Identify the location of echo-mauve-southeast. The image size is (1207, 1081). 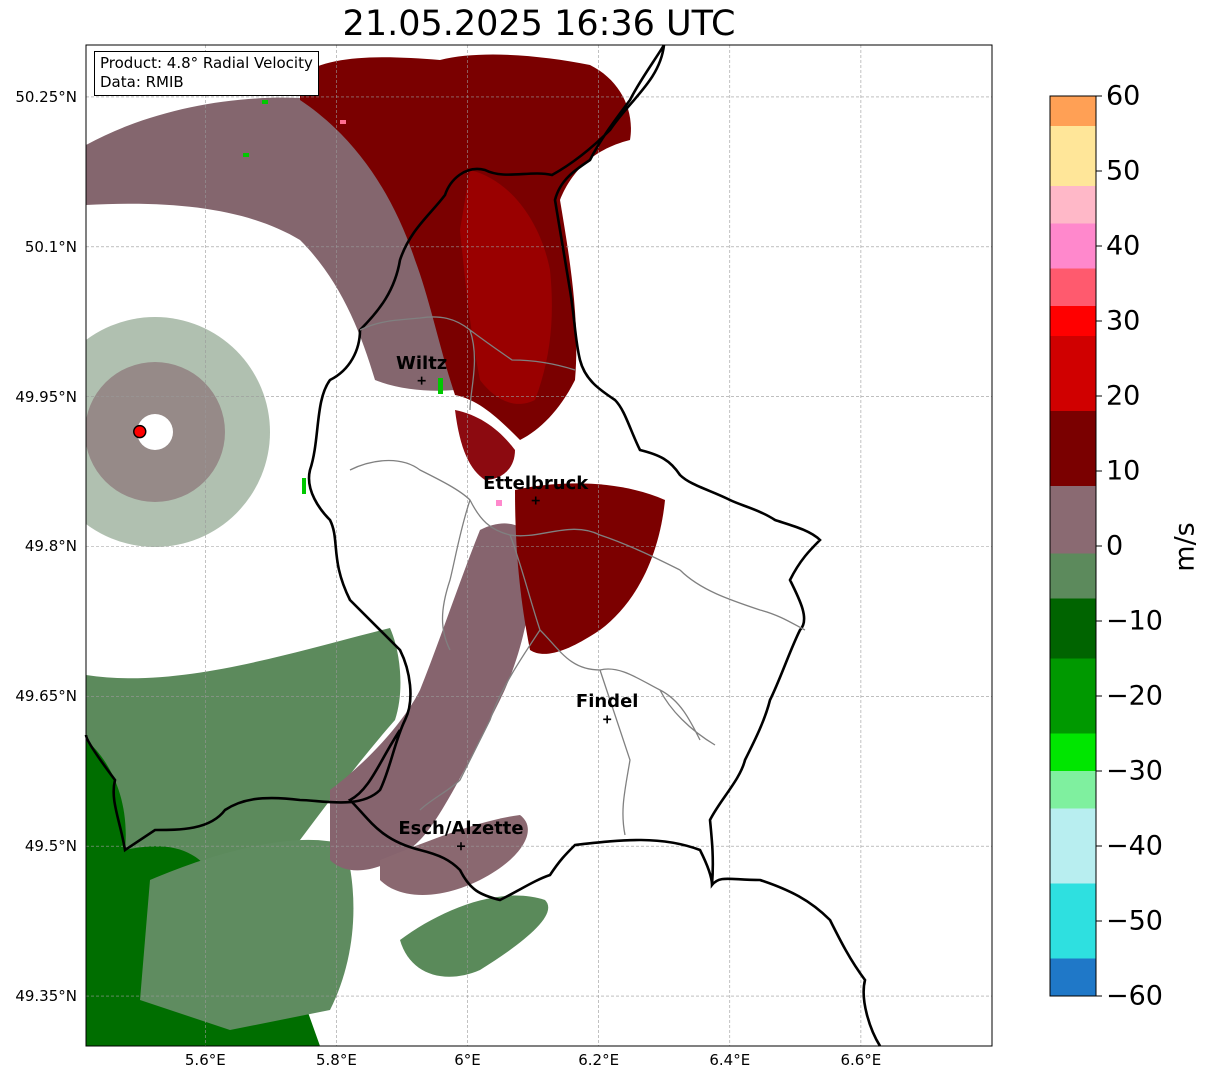
(454, 855).